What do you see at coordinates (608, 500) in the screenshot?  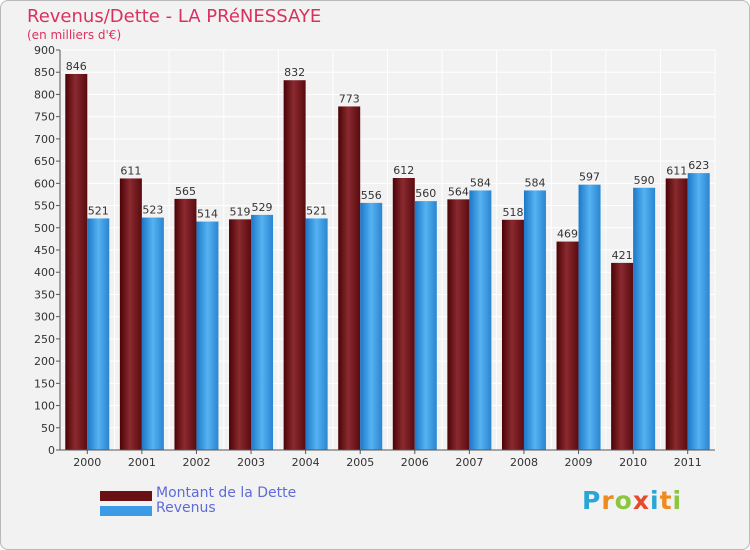 I see `logo-letter: r` at bounding box center [608, 500].